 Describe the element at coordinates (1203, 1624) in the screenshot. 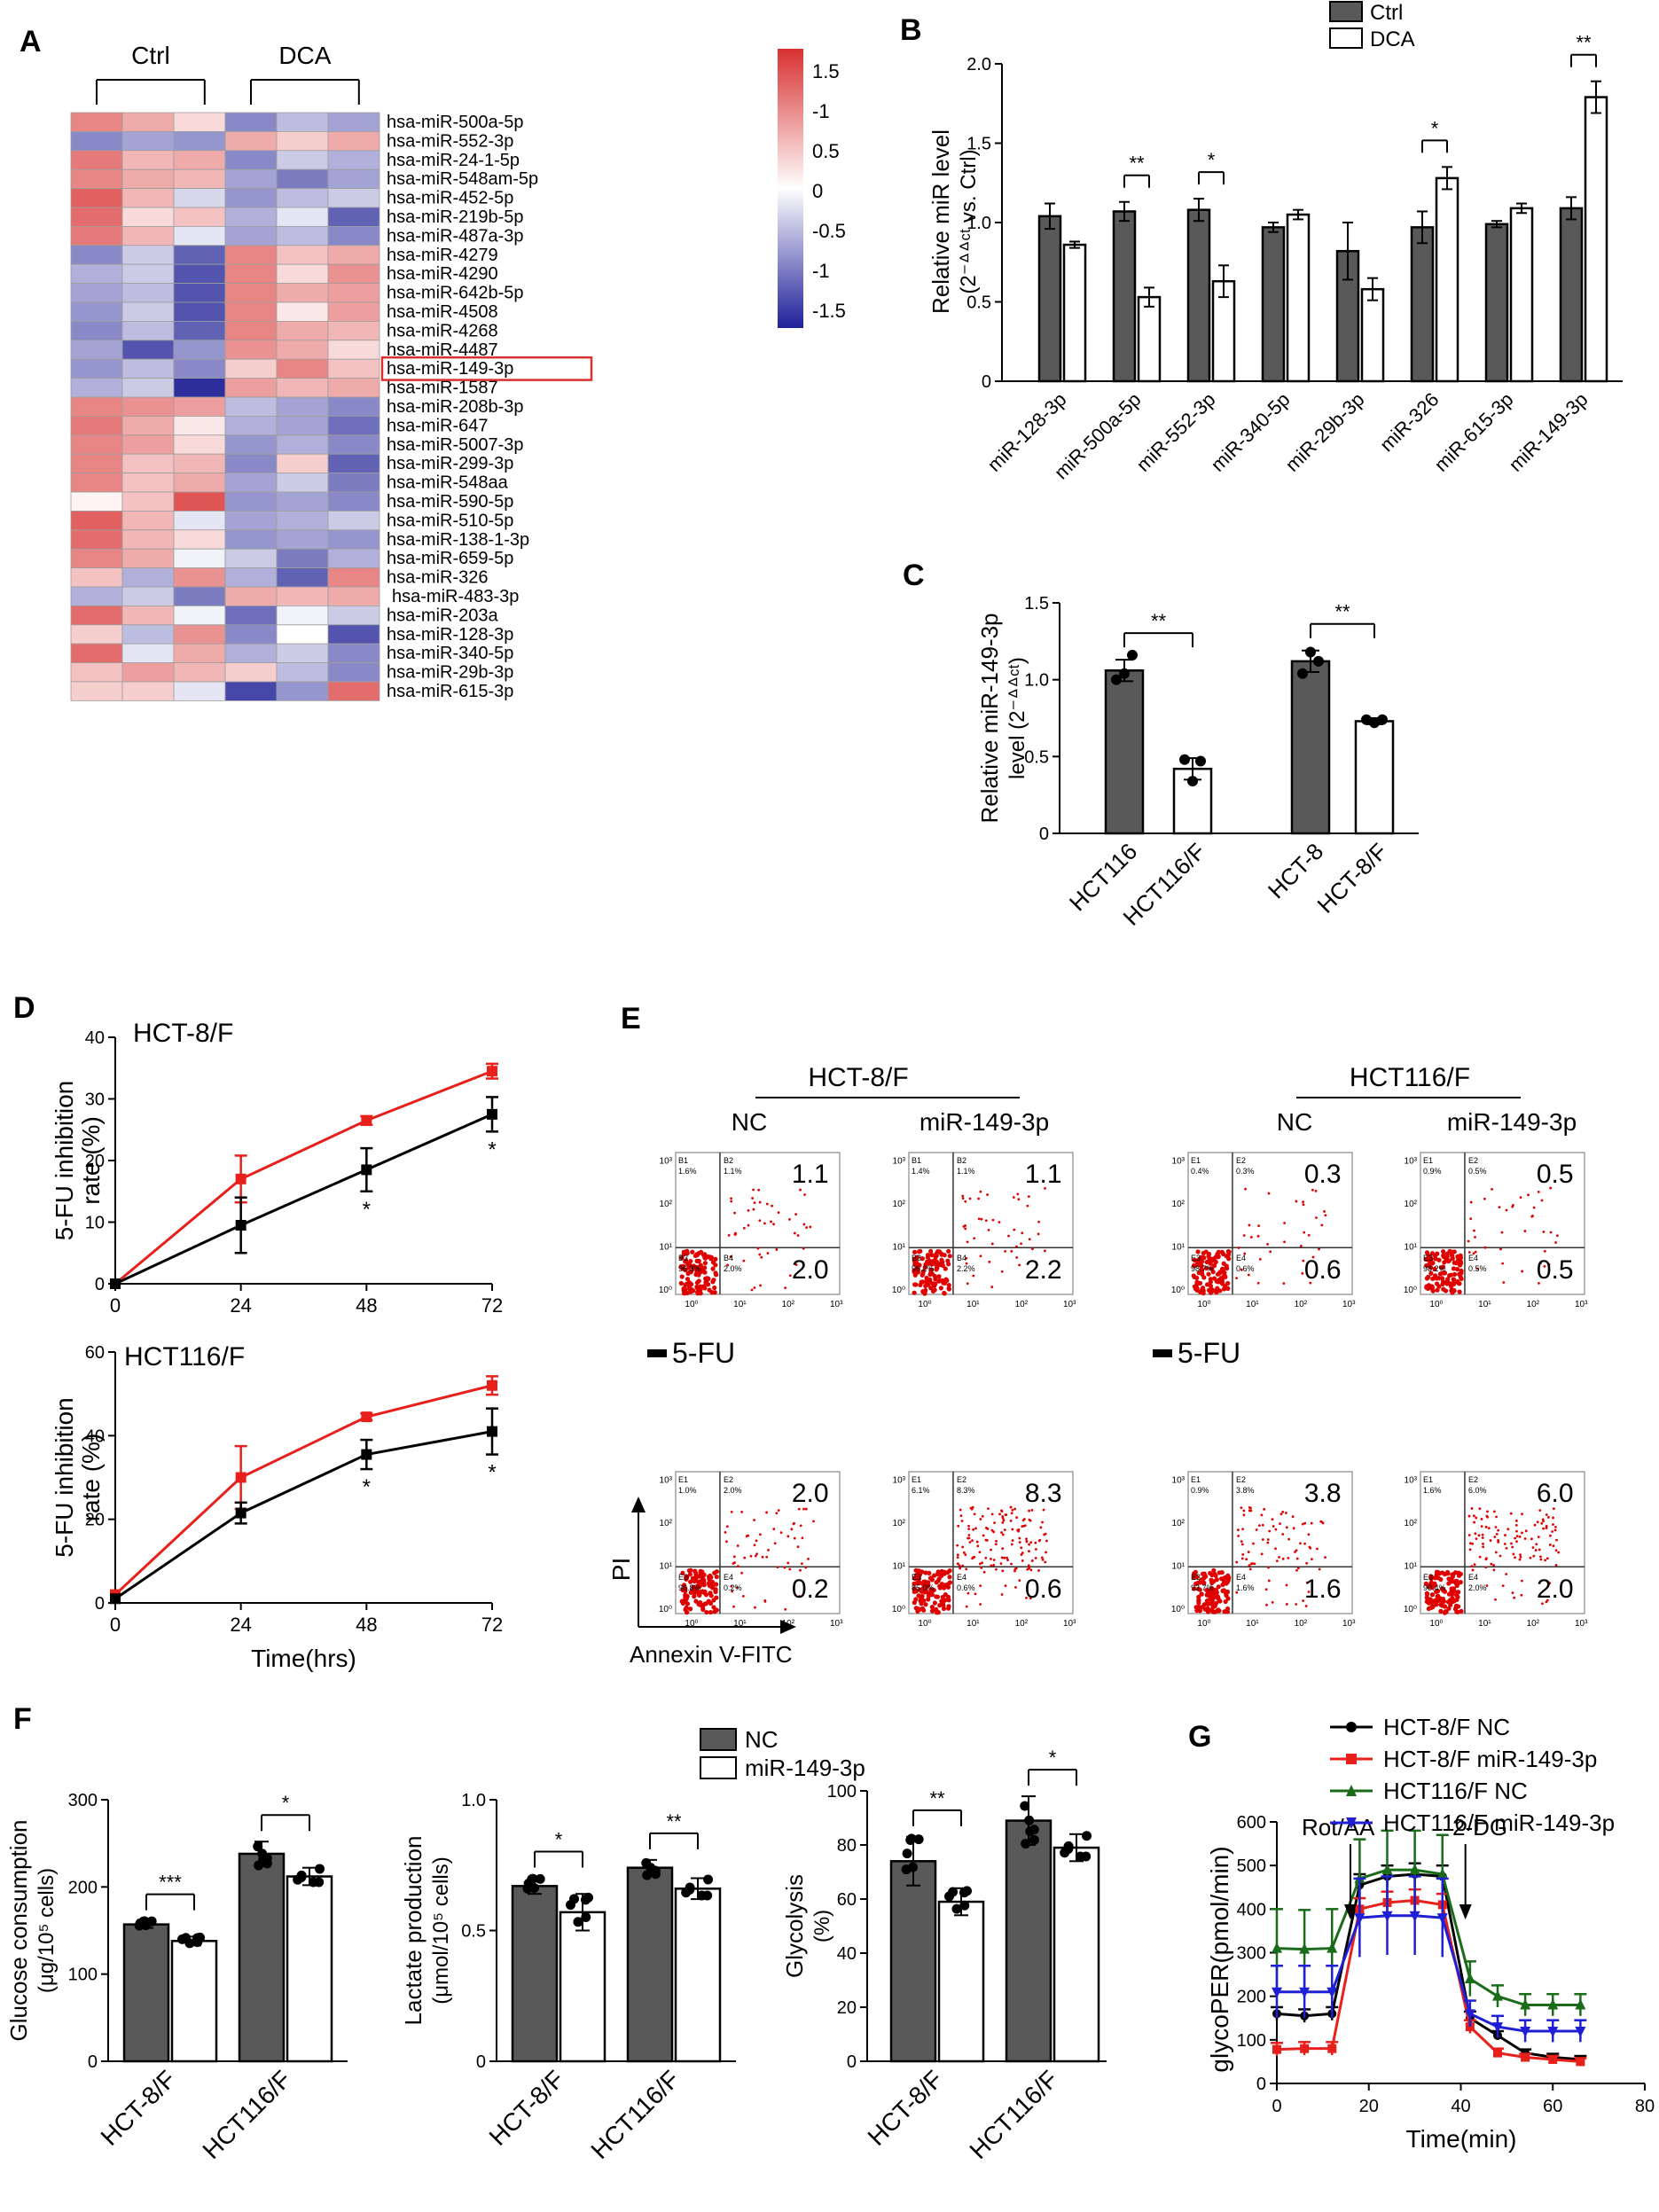

I see `flow-x-tick-label: 10⁰` at that location.